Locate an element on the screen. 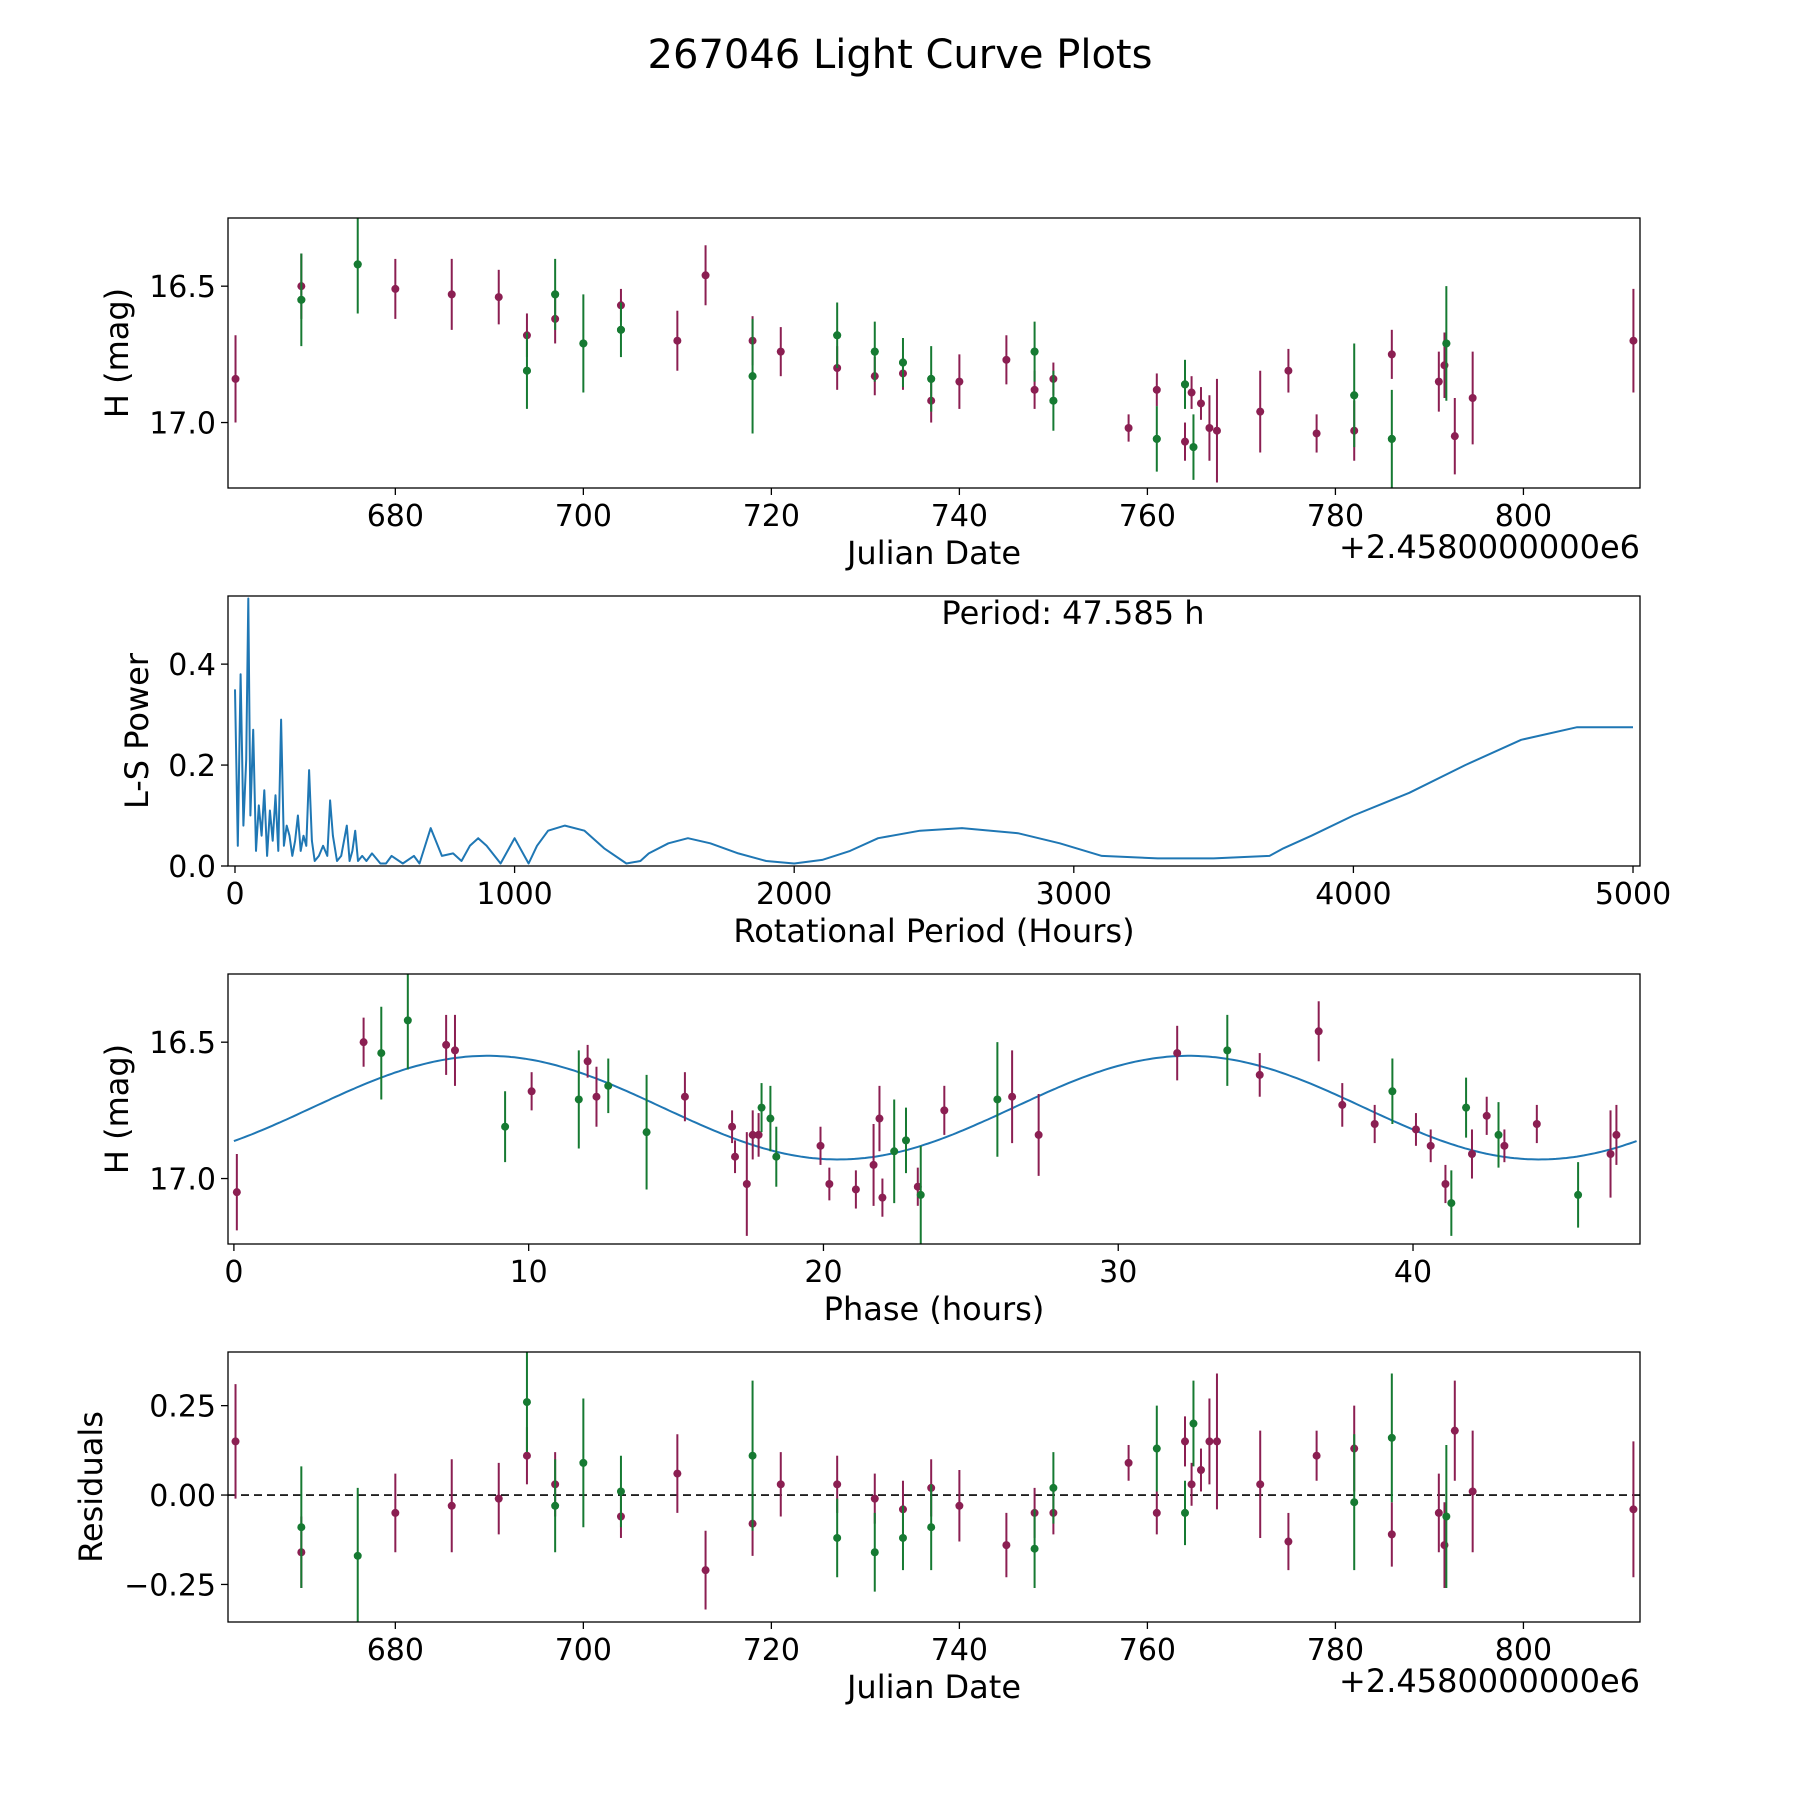 The image size is (1800, 1800). x-tick-label: 10 is located at coordinates (529, 1272).